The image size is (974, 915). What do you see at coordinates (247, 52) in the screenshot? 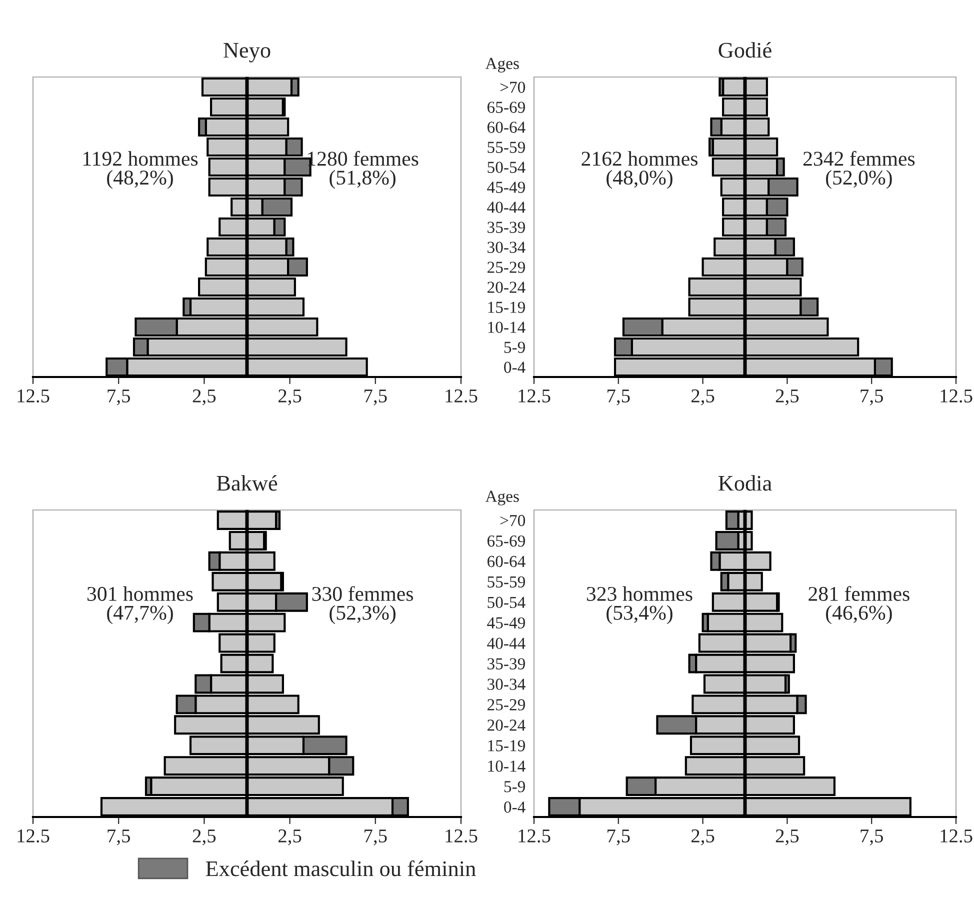
I see `chart-title: Neyo` at bounding box center [247, 52].